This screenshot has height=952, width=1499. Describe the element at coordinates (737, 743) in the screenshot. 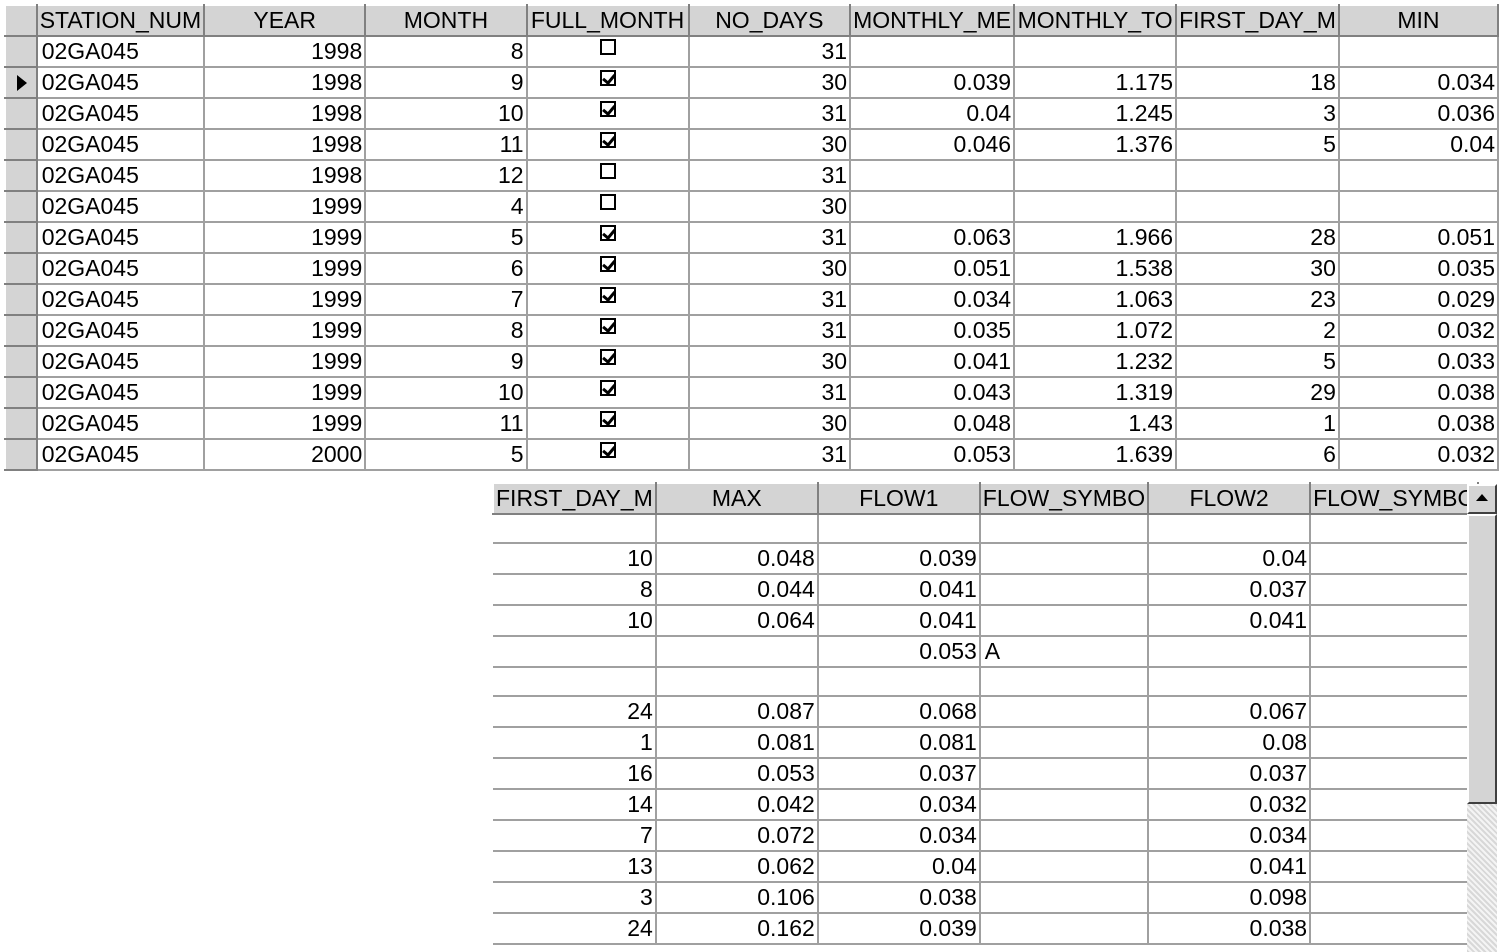

I see `cell-max: 0.081` at that location.